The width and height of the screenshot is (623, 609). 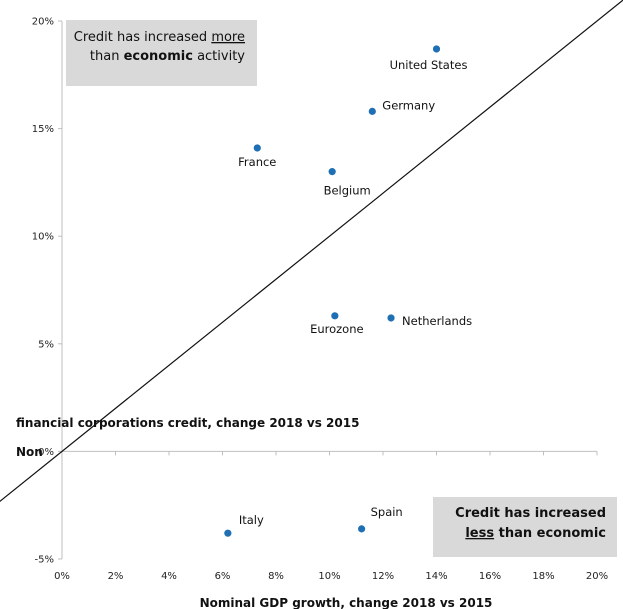 What do you see at coordinates (436, 576) in the screenshot?
I see `x-tick-label: 14%` at bounding box center [436, 576].